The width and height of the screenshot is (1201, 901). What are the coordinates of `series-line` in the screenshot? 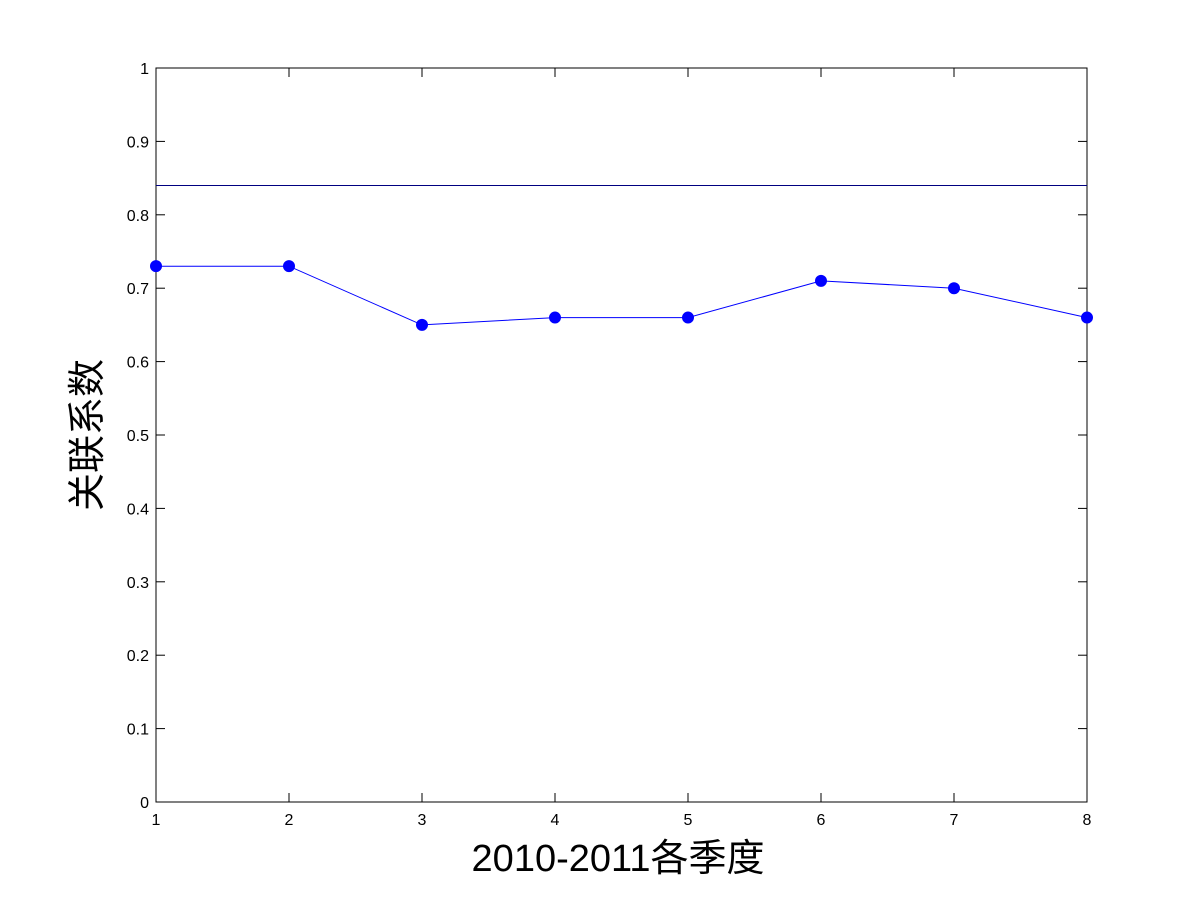 It's located at (622, 295).